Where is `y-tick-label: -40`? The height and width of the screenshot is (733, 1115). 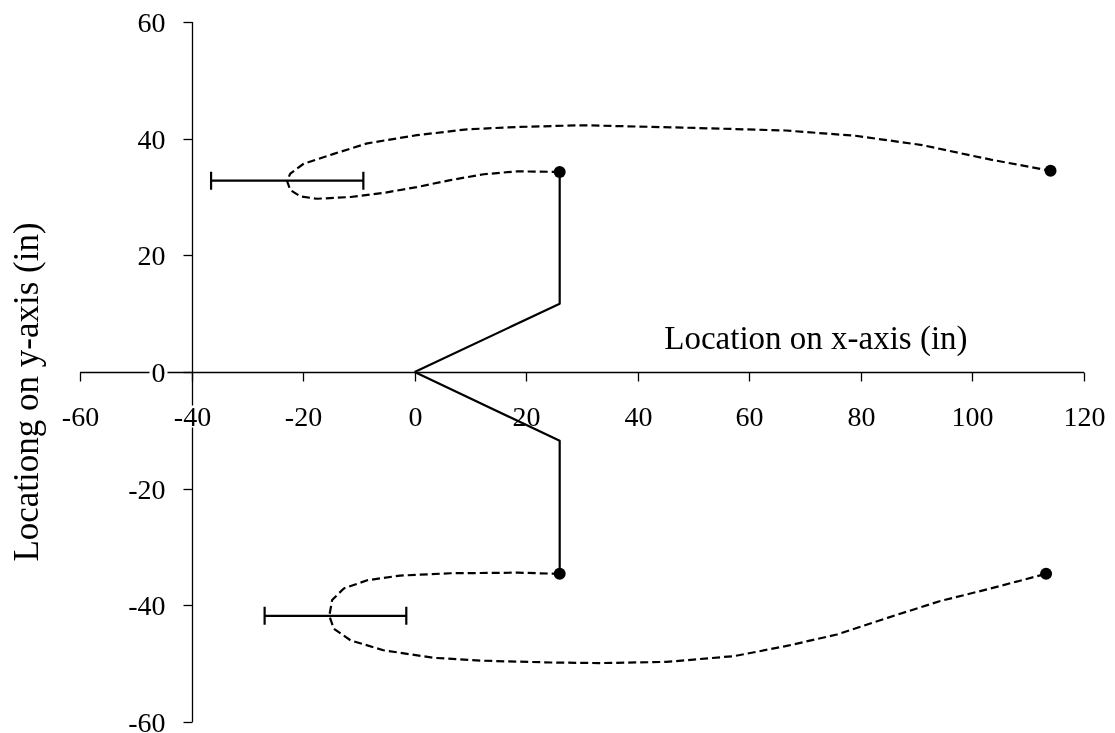
y-tick-label: -40 is located at coordinates (147, 605).